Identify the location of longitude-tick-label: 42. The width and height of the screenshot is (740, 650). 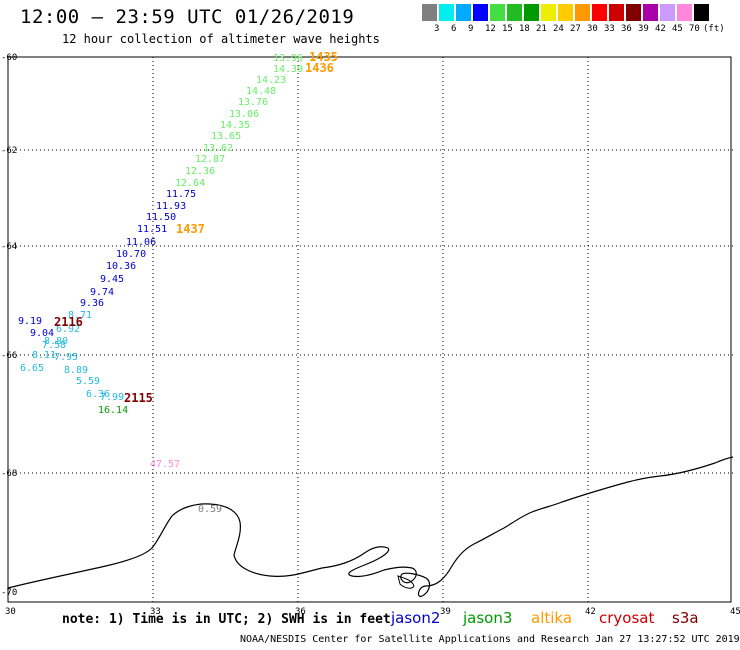
(590, 612).